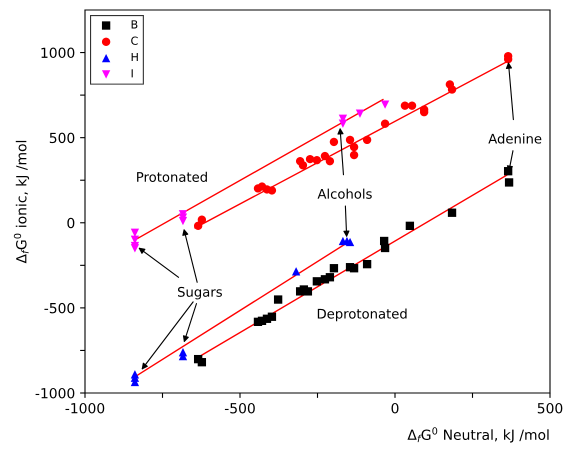 The width and height of the screenshot is (565, 459). I want to click on legend-label: C, so click(134, 40).